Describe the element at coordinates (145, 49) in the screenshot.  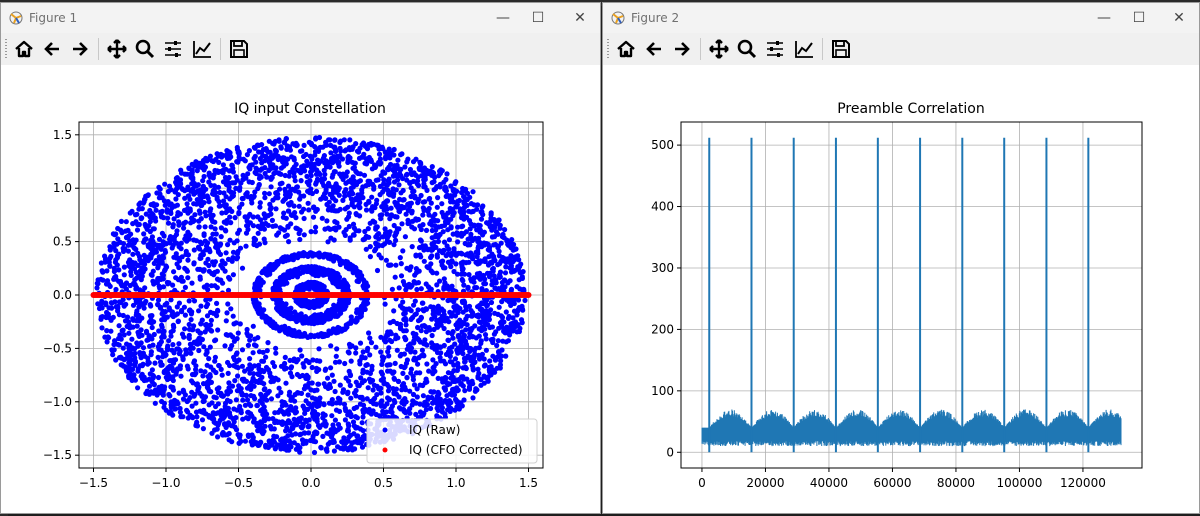
I see `zoom-button` at that location.